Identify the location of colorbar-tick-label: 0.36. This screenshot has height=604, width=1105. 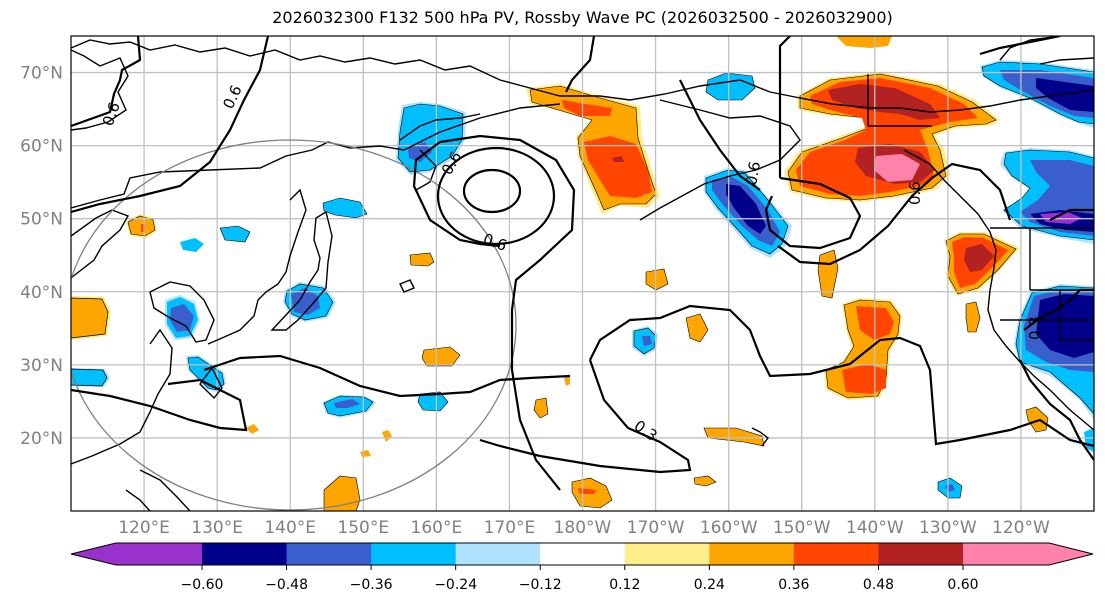
(793, 585).